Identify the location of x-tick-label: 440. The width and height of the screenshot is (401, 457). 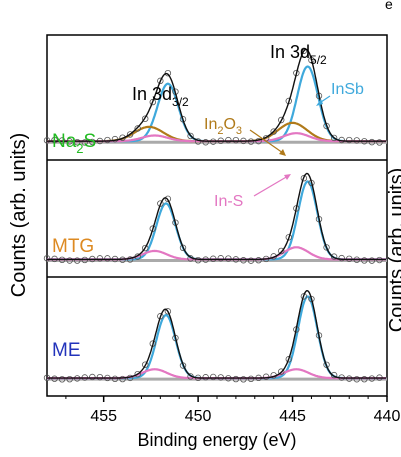
(387, 416).